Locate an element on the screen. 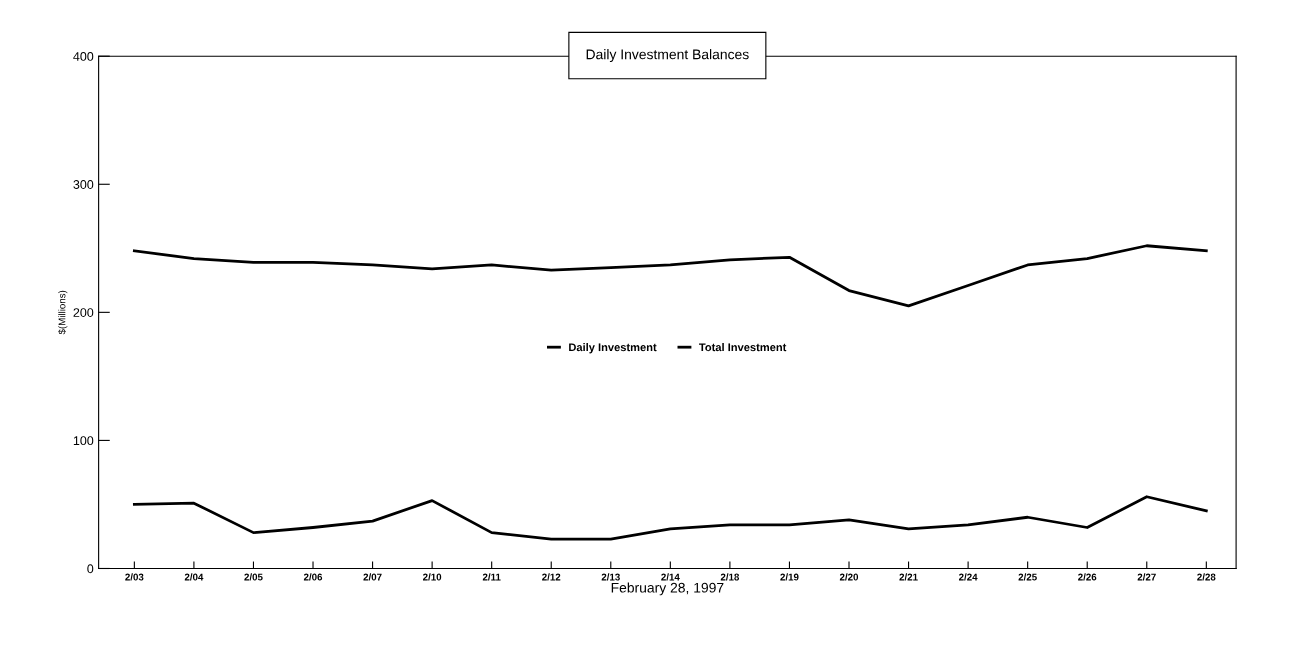  x-tick-label: 2/20 is located at coordinates (849, 577).